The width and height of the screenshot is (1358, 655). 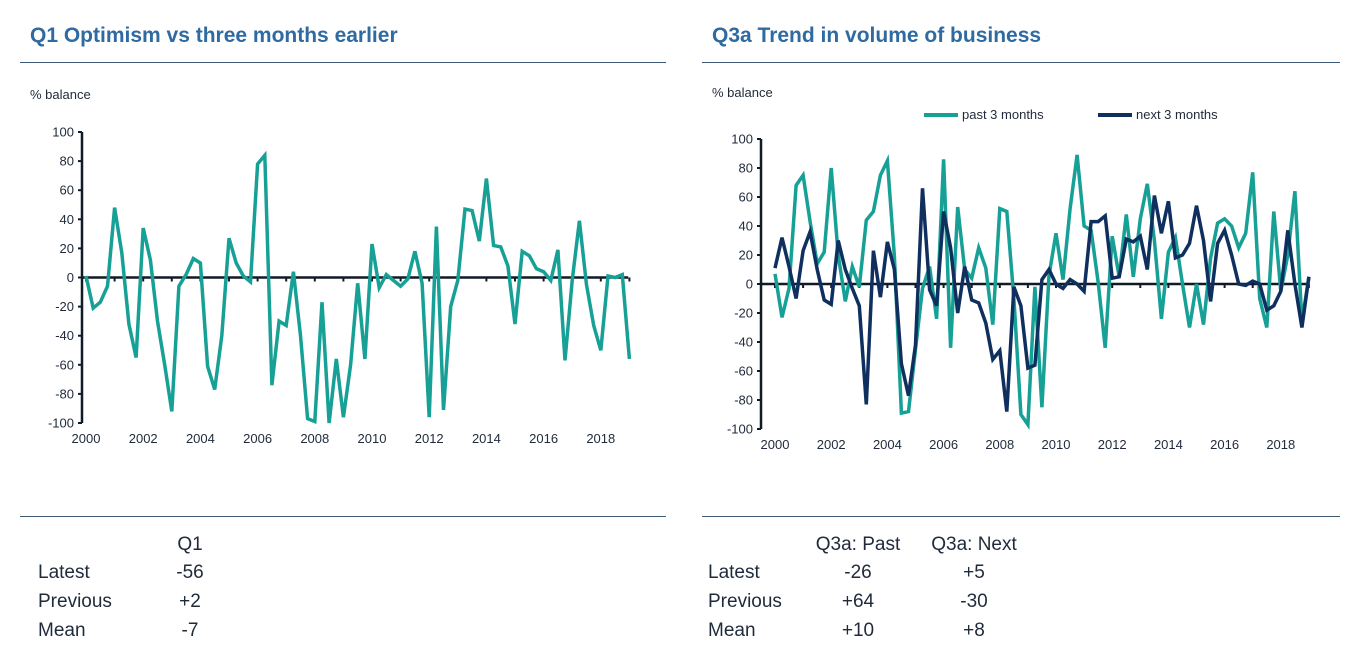 I want to click on legend-swatch-navy, so click(x=1115, y=114).